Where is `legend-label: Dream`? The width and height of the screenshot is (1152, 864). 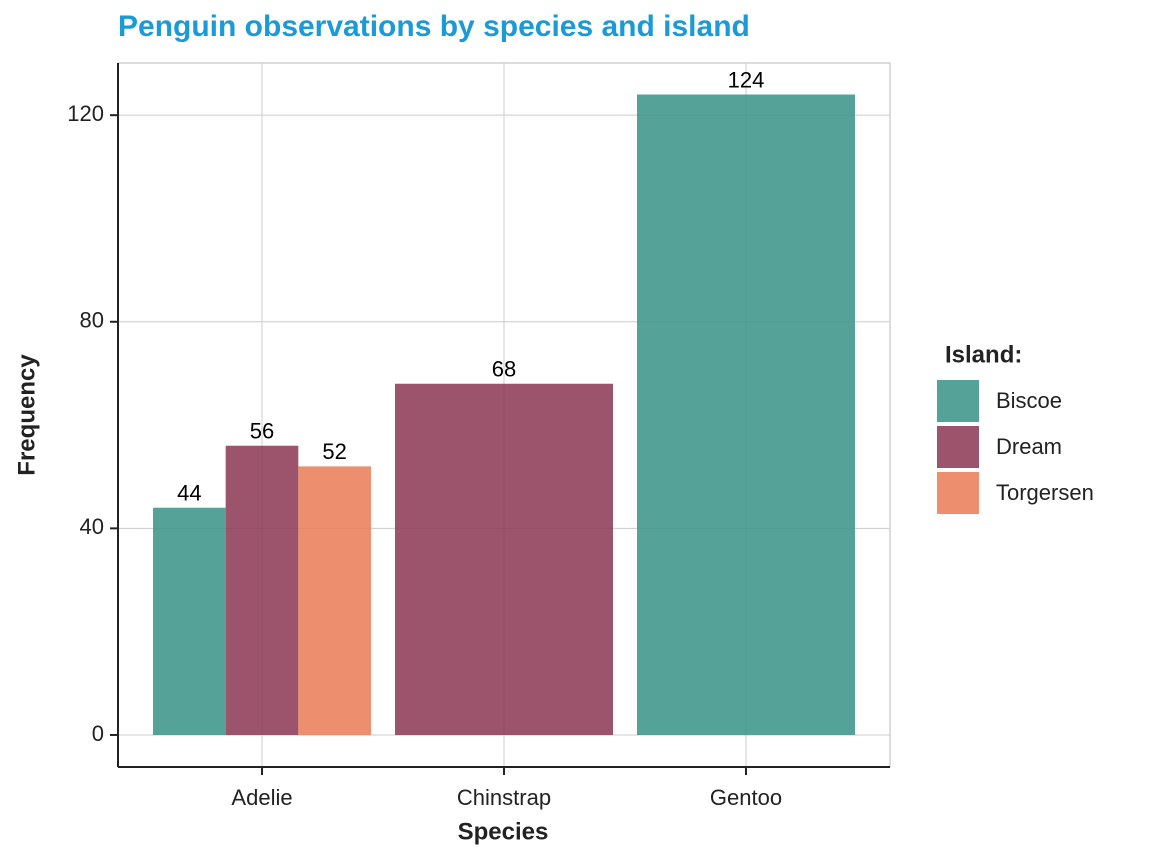
legend-label: Dream is located at coordinates (1029, 446).